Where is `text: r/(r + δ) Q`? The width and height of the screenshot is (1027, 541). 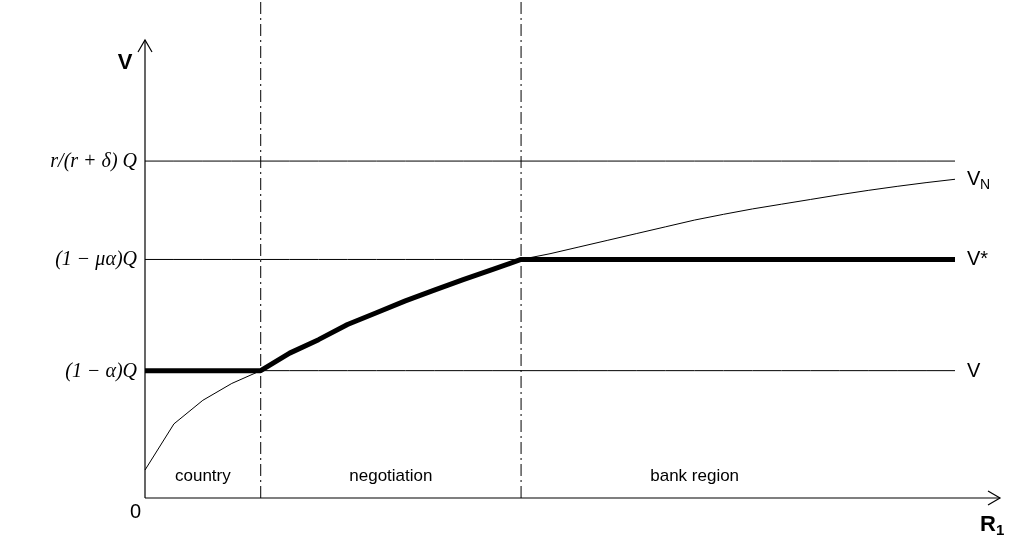
text: r/(r + δ) Q is located at coordinates (94, 161).